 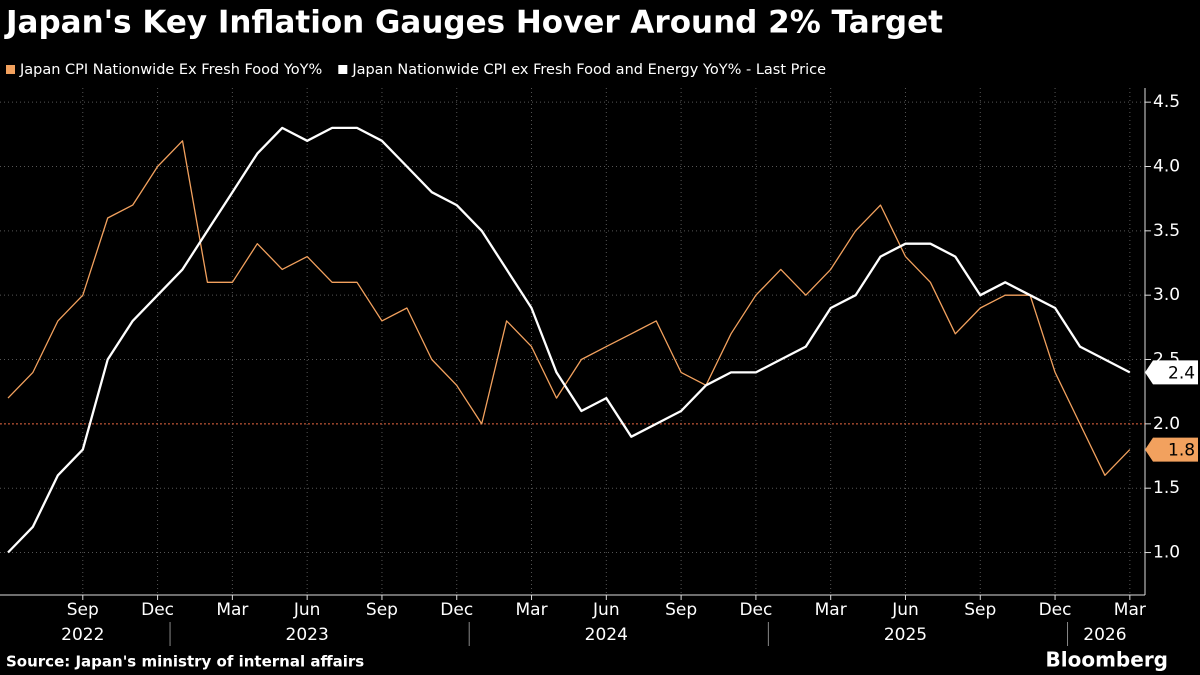 What do you see at coordinates (905, 635) in the screenshot?
I see `x-year-label: 2025` at bounding box center [905, 635].